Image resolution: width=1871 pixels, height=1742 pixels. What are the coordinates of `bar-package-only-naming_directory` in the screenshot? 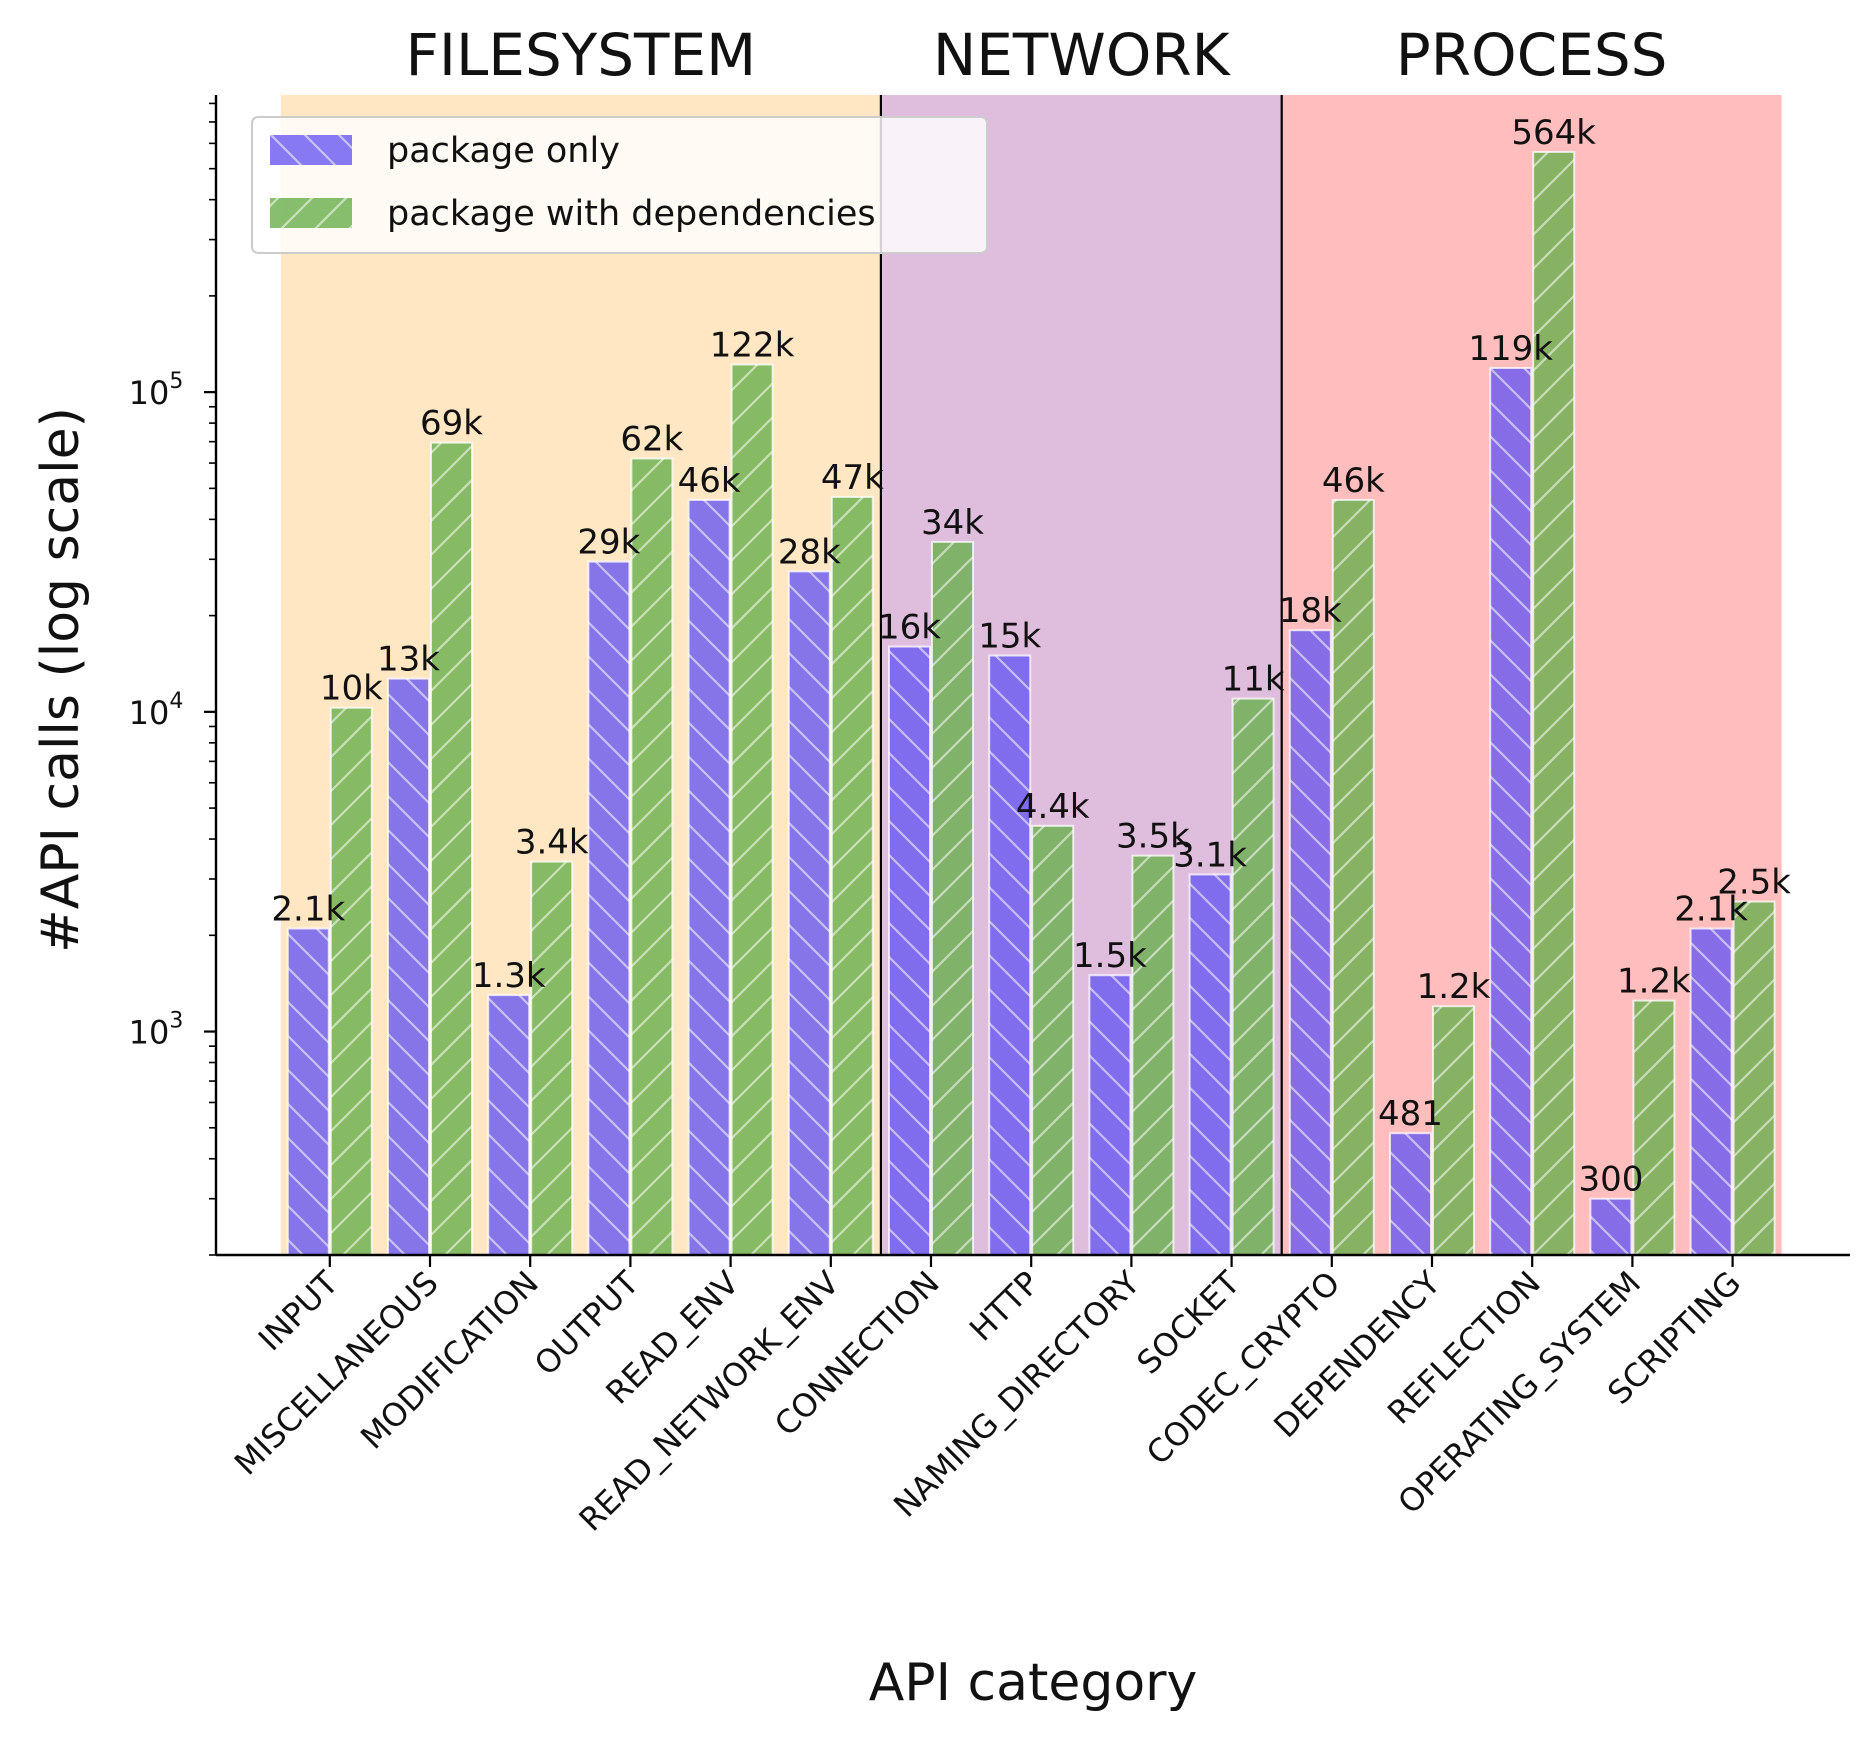 It's located at (1110, 1115).